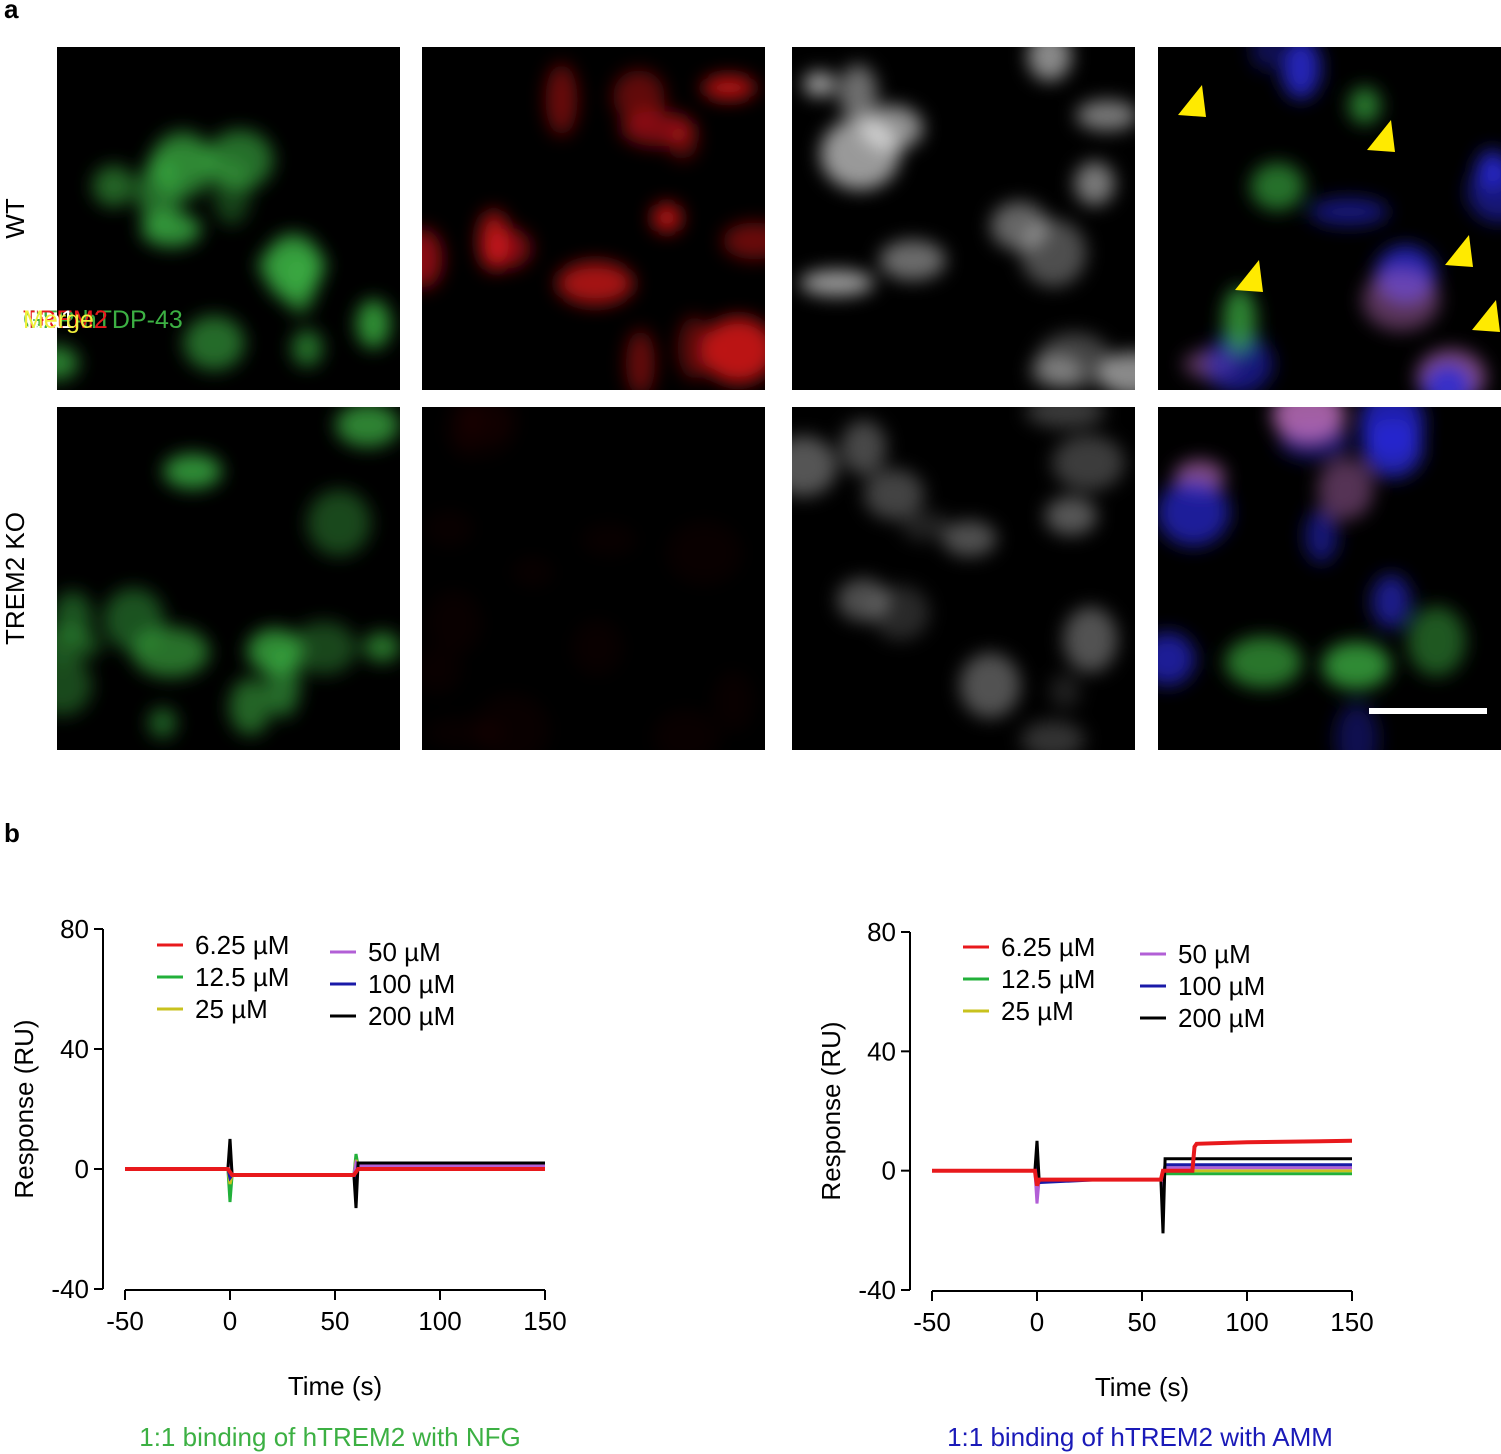 The height and width of the screenshot is (1454, 1501). Describe the element at coordinates (15, 578) in the screenshot. I see `row-label: TREM2 KO` at that location.